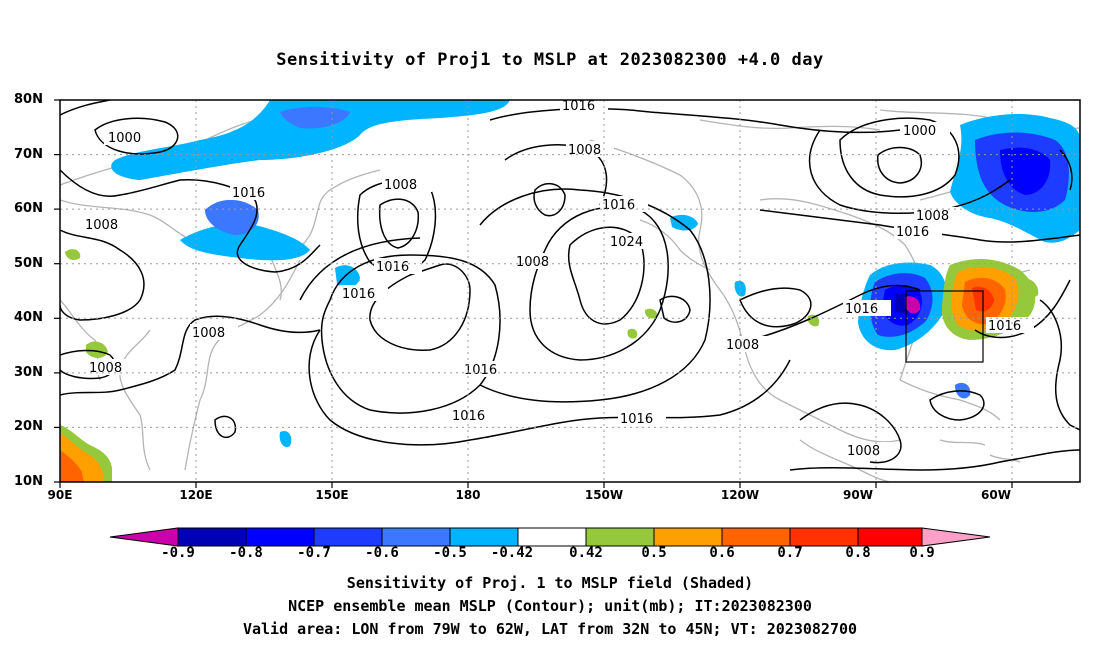 The width and height of the screenshot is (1100, 650). Describe the element at coordinates (382, 553) in the screenshot. I see `colorbar-label: -0.6` at that location.